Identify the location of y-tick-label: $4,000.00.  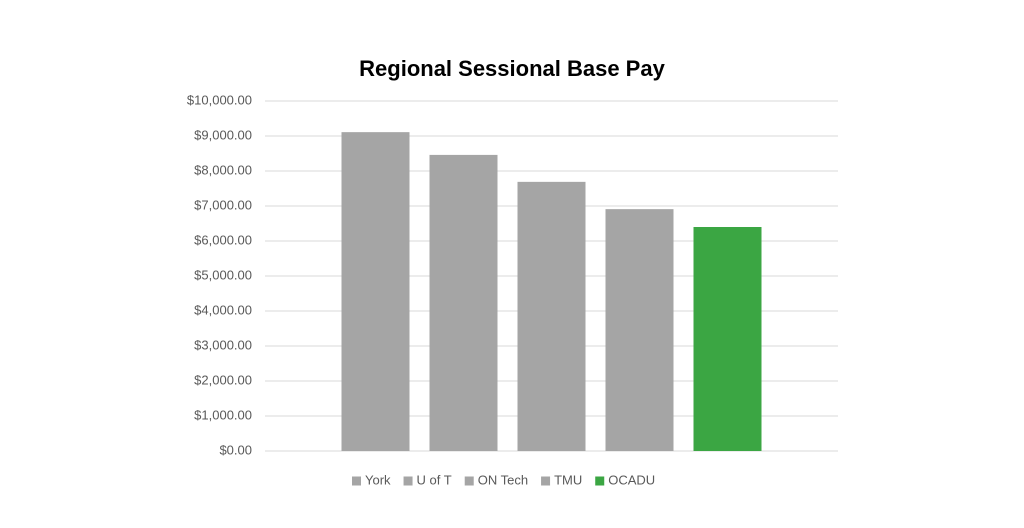
(223, 309).